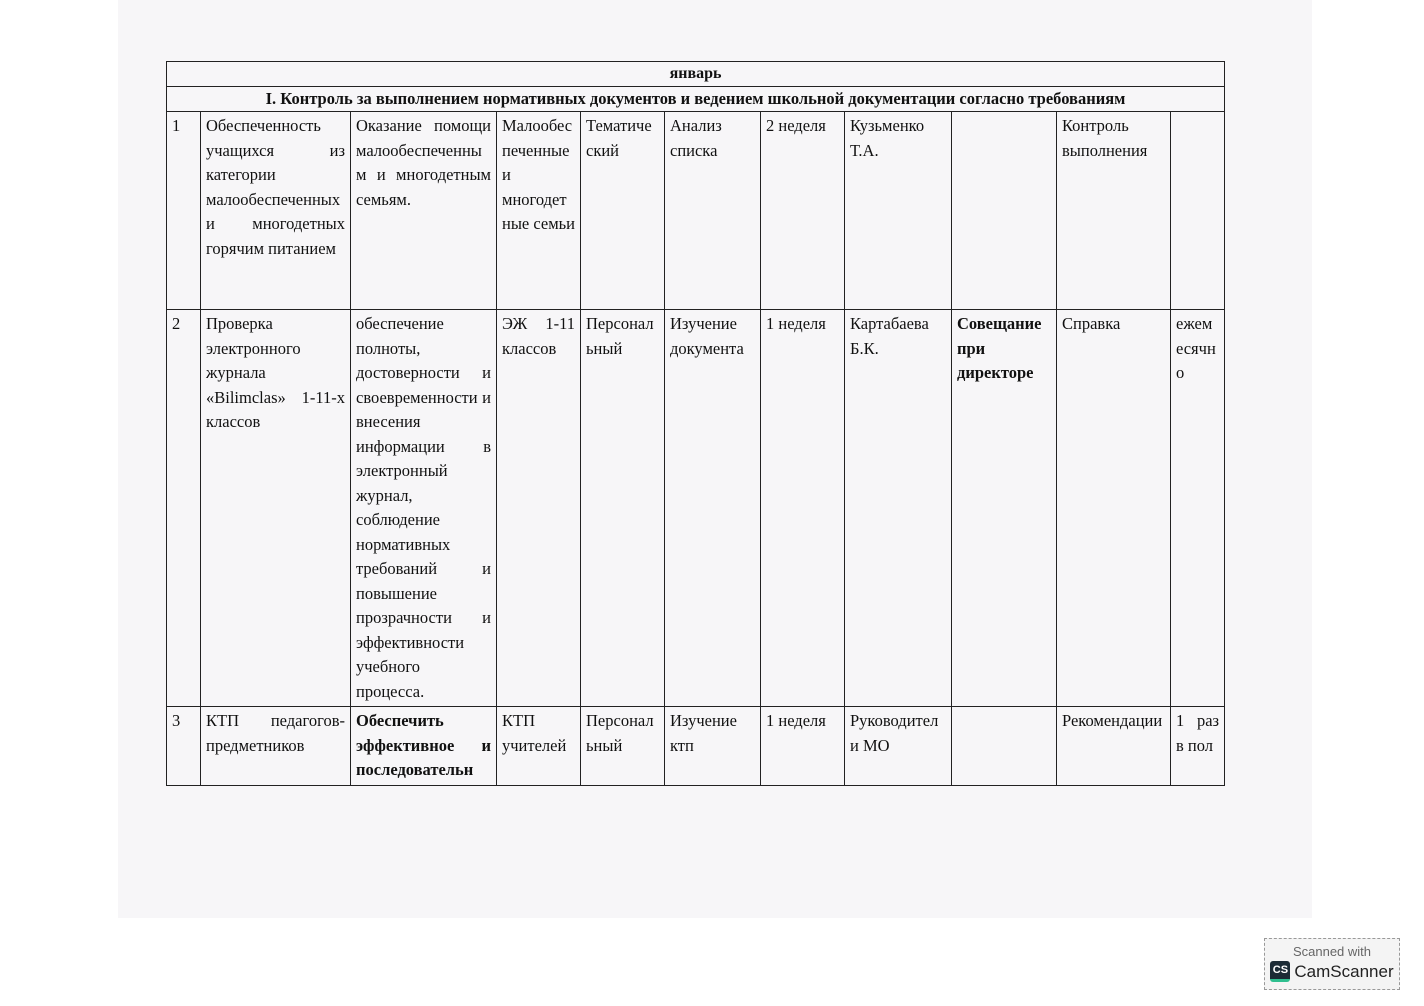 This screenshot has height=1006, width=1424. What do you see at coordinates (1113, 508) in the screenshot?
I see `cell-result: Справка` at bounding box center [1113, 508].